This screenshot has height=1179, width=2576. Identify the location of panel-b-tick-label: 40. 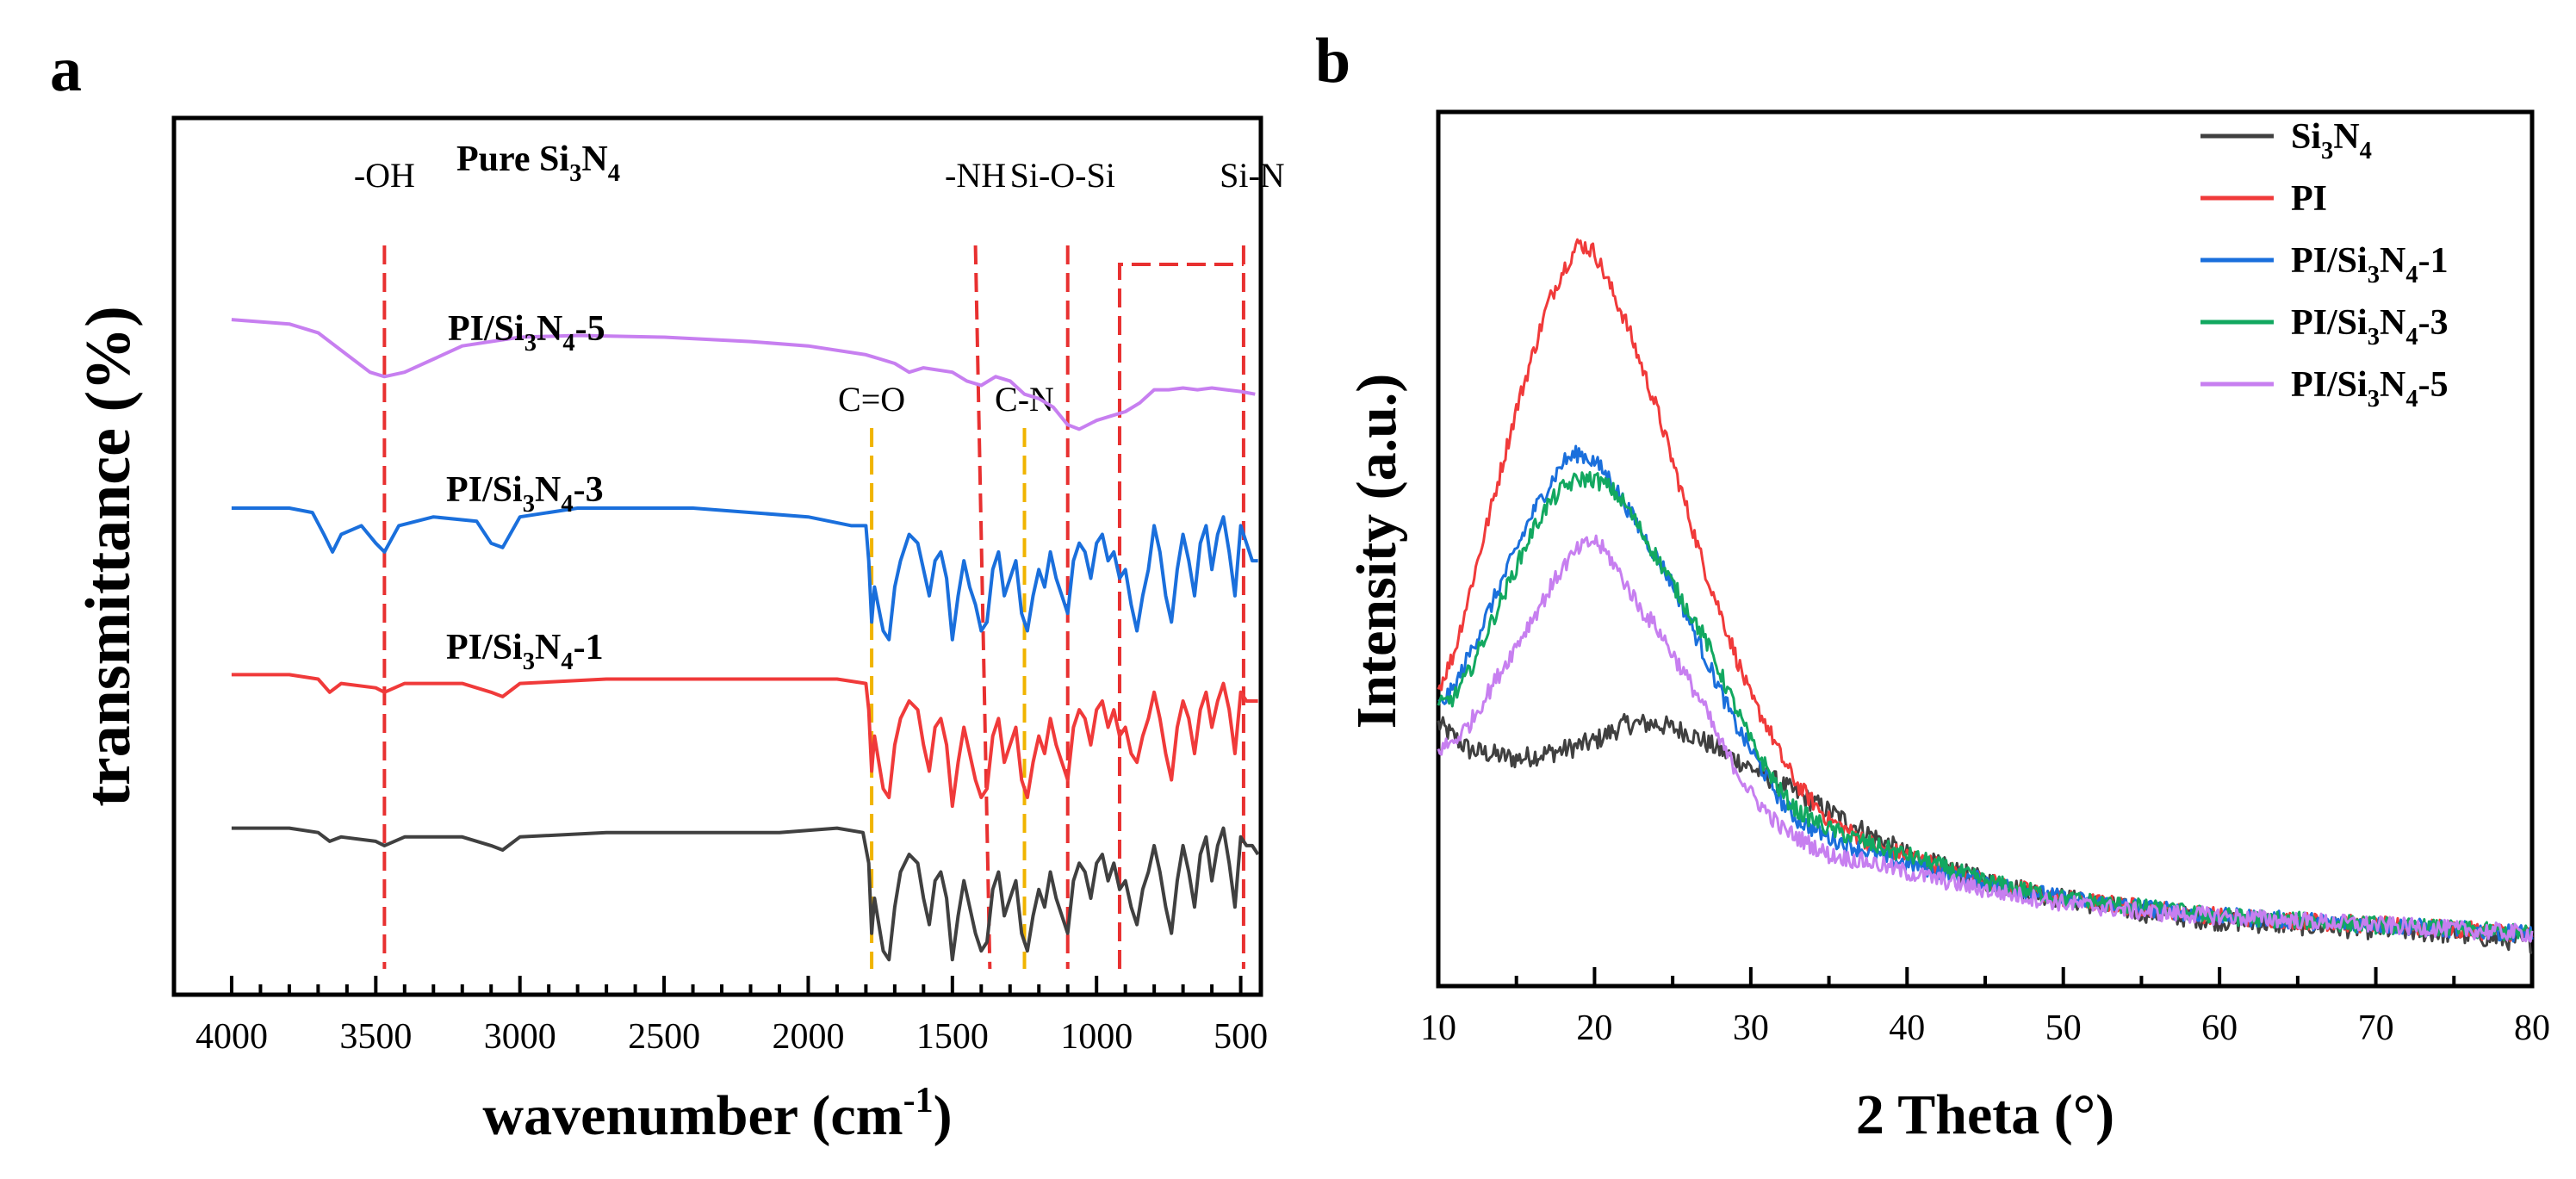
(1907, 1028).